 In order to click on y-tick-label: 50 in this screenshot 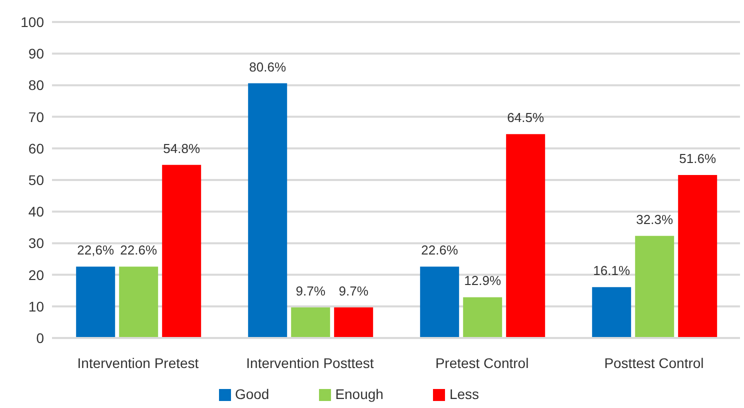, I will do `click(36, 180)`.